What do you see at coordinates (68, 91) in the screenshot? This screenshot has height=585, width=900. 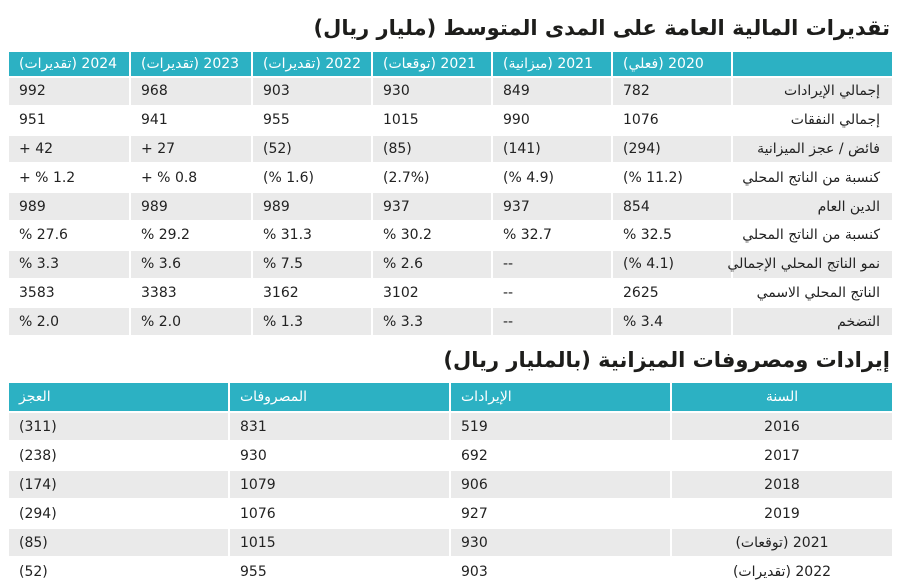 I see `table-cell: 992` at bounding box center [68, 91].